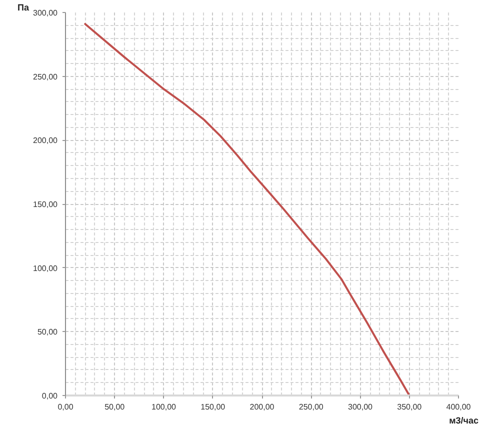 This screenshot has height=440, width=489. I want to click on y-tick-label: 100,00, so click(45, 268).